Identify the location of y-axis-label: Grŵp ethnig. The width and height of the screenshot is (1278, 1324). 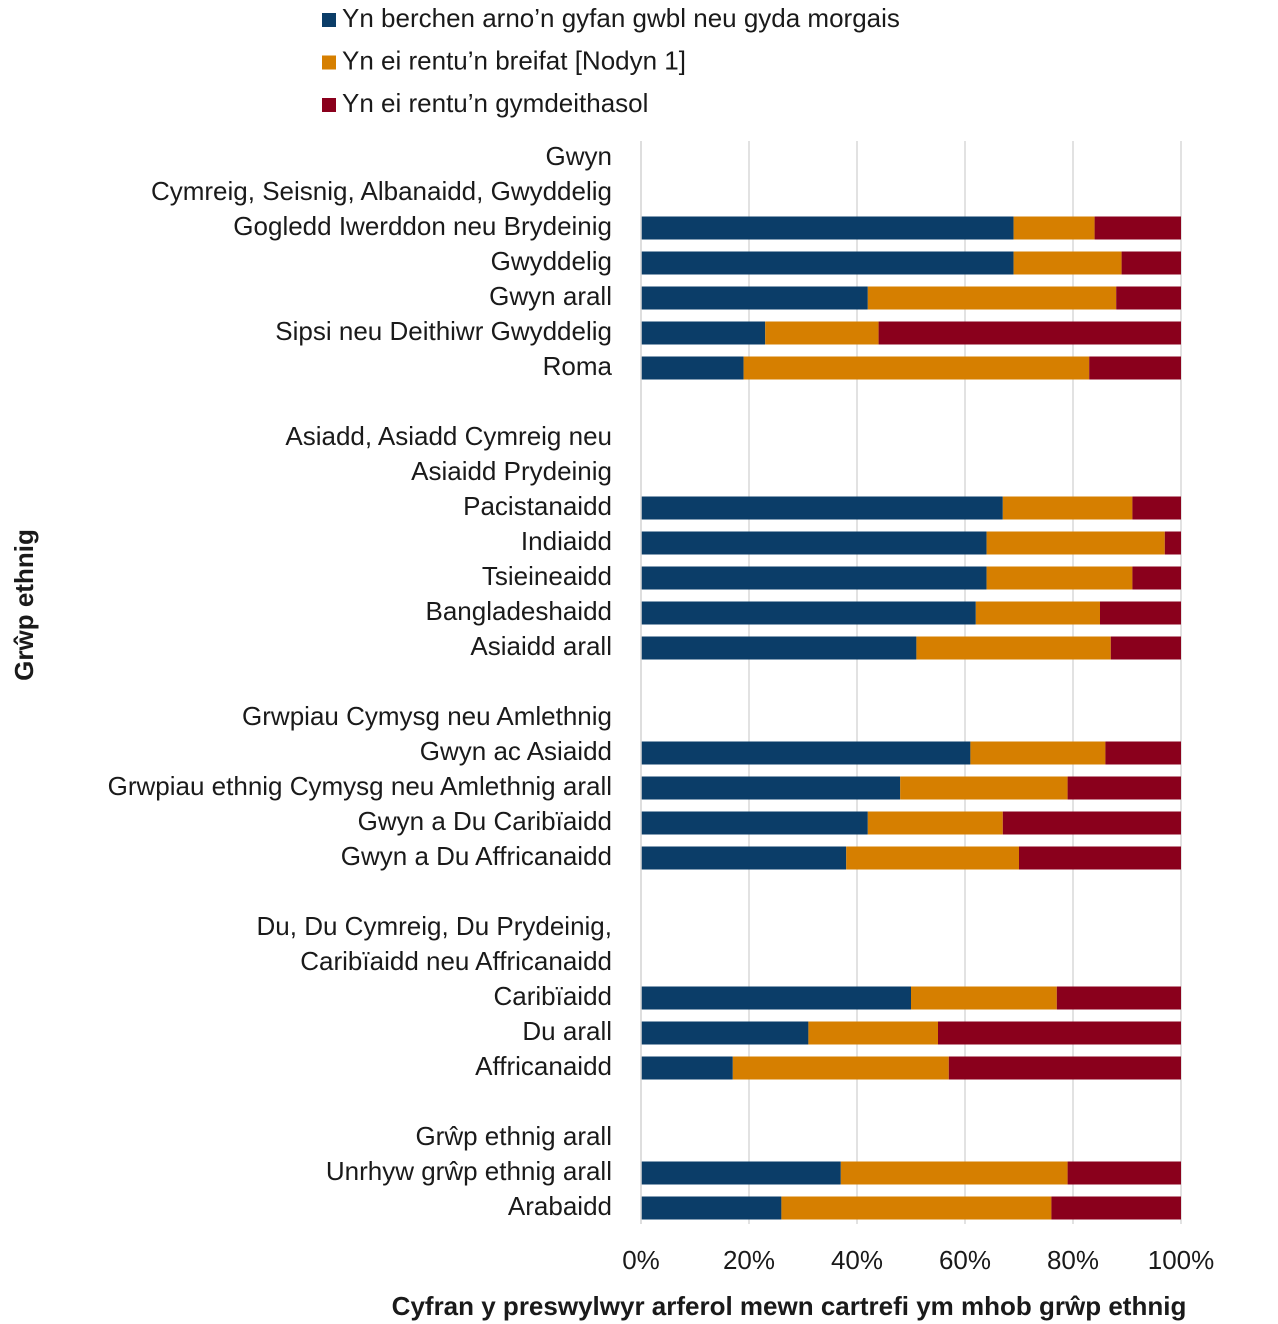
(24, 605).